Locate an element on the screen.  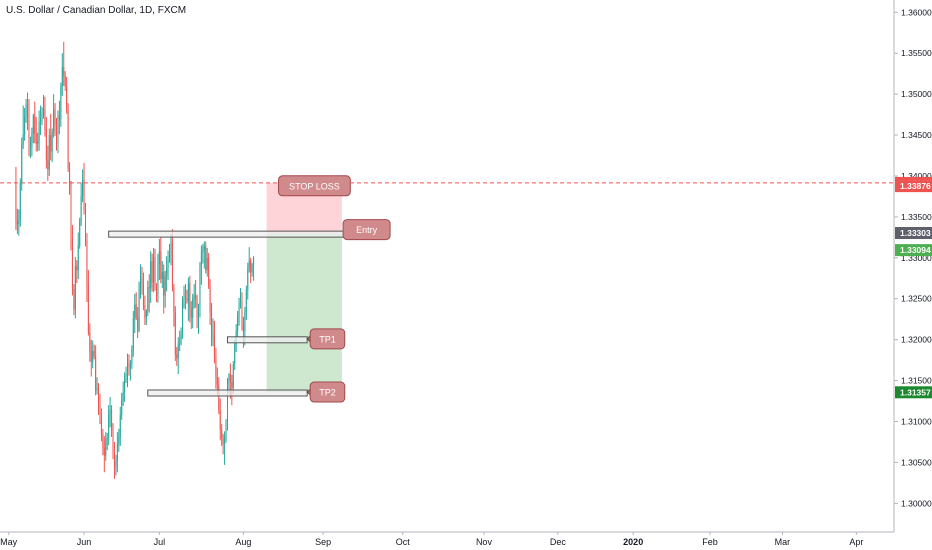
tp2-label: TP2 is located at coordinates (326, 392).